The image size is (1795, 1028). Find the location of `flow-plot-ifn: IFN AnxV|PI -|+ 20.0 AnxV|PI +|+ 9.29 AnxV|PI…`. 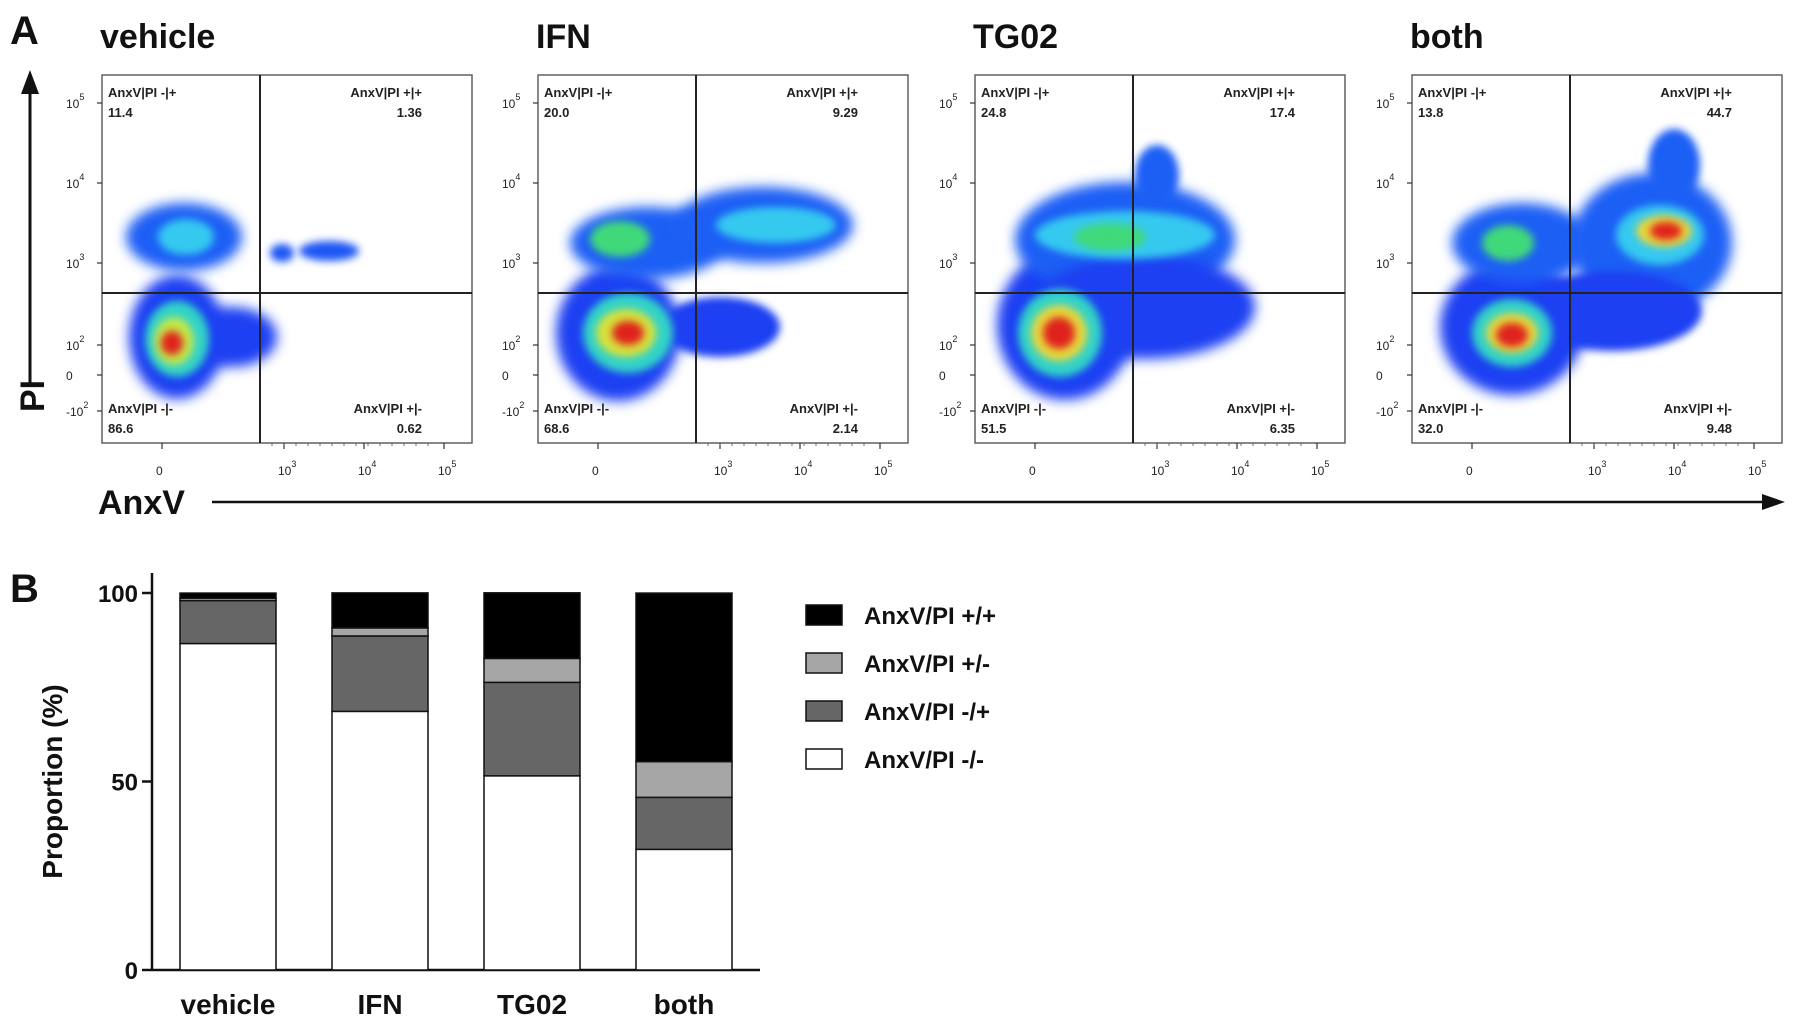

flow-plot-ifn: IFN AnxV|PI -|+ 20.0 AnxV|PI +|+ 9.29 AnxV|PI… is located at coordinates (705, 248).